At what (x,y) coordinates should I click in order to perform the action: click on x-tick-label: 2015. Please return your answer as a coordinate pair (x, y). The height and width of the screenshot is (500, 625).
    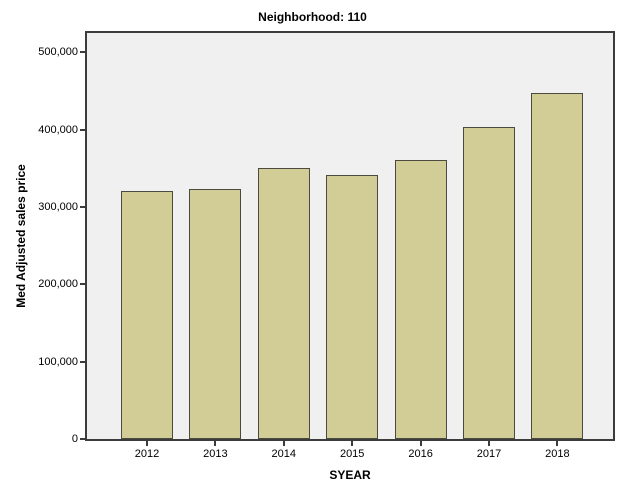
    Looking at the image, I should click on (352, 454).